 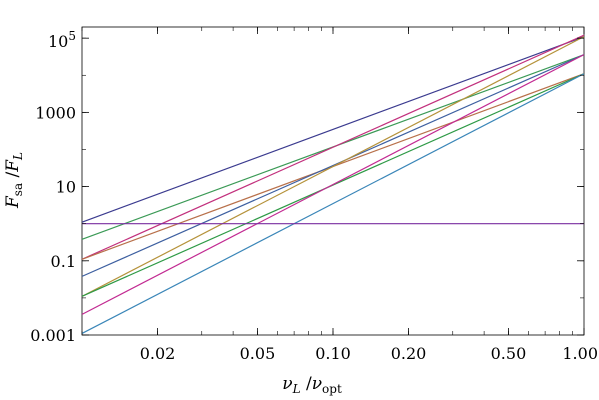 What do you see at coordinates (333, 353) in the screenshot?
I see `x-tick-label: 0.10` at bounding box center [333, 353].